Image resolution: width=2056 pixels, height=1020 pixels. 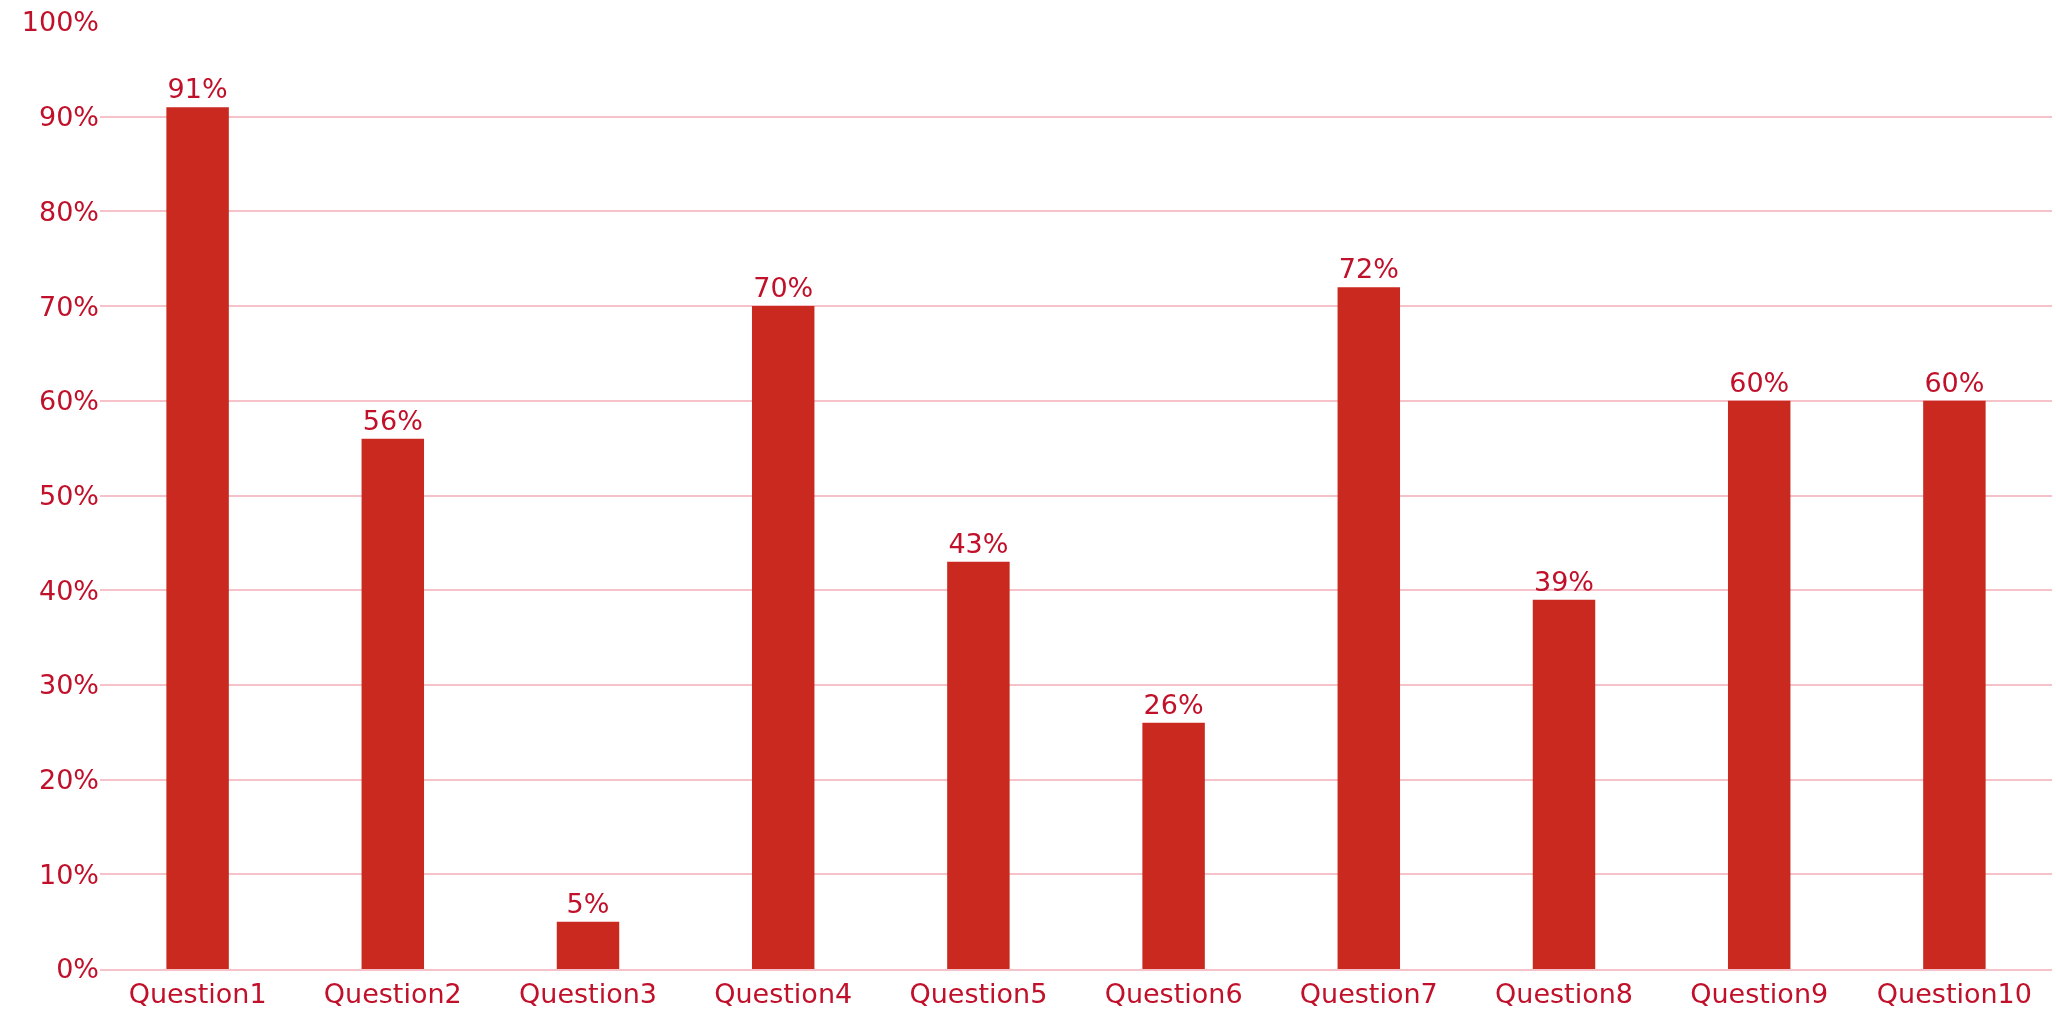 What do you see at coordinates (68, 780) in the screenshot?
I see `y-tick-label: 20%` at bounding box center [68, 780].